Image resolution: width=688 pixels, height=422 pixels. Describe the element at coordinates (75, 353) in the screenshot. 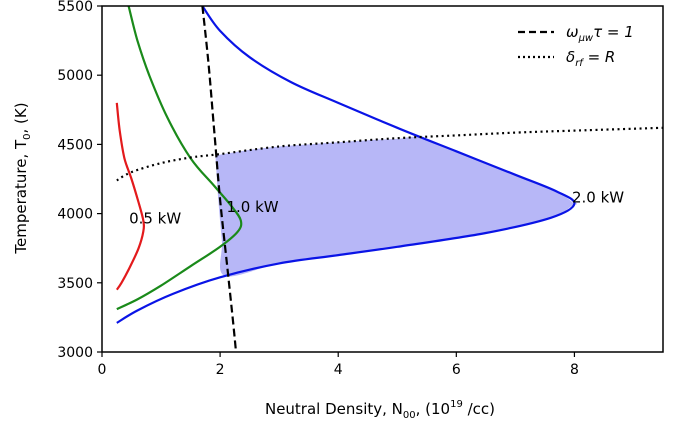

I see `y-tick-label: 3000` at that location.